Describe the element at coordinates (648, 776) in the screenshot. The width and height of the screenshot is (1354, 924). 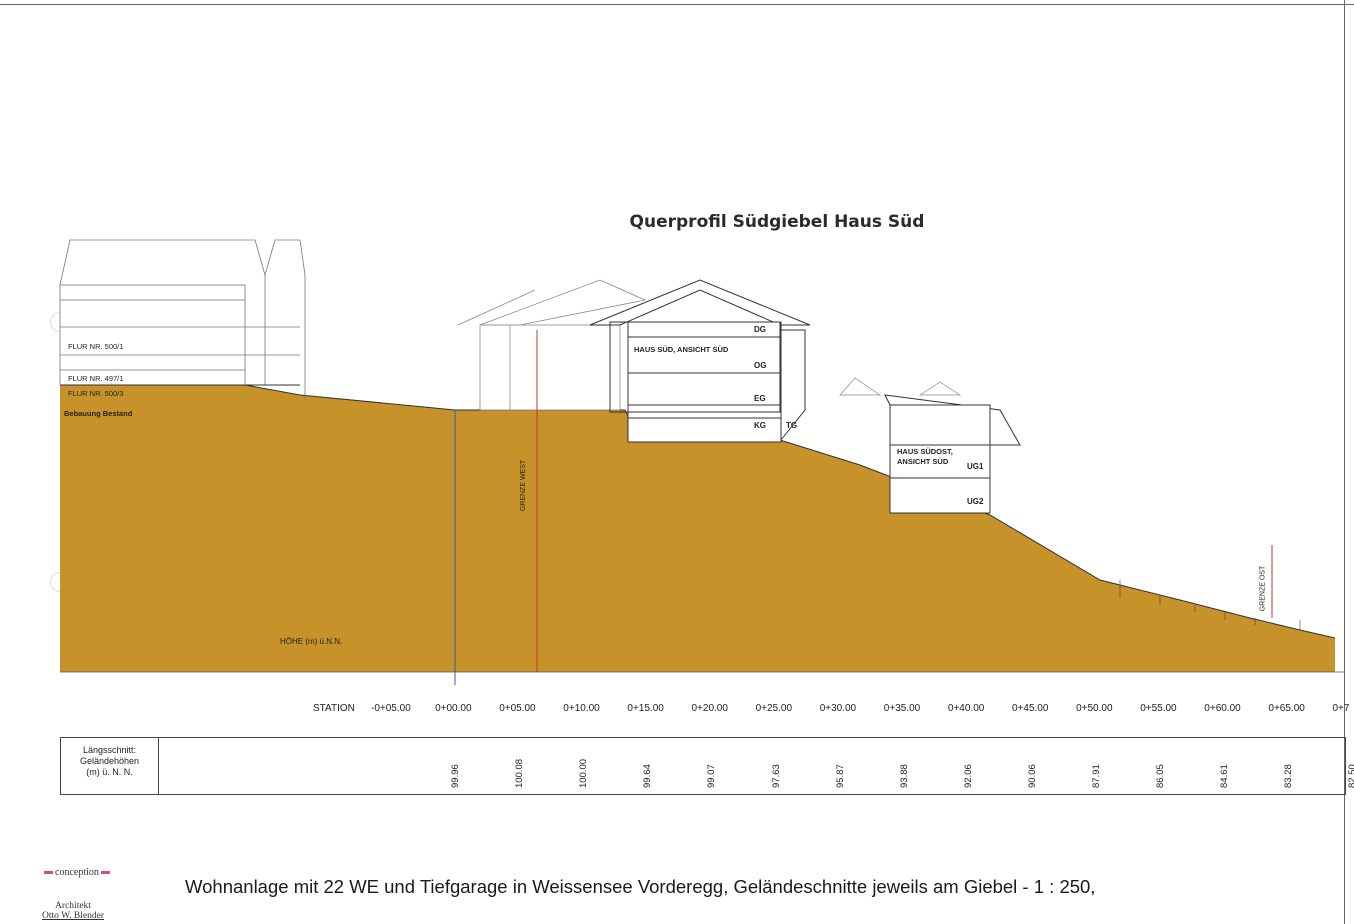
I see `elevation-value: 99.64` at that location.